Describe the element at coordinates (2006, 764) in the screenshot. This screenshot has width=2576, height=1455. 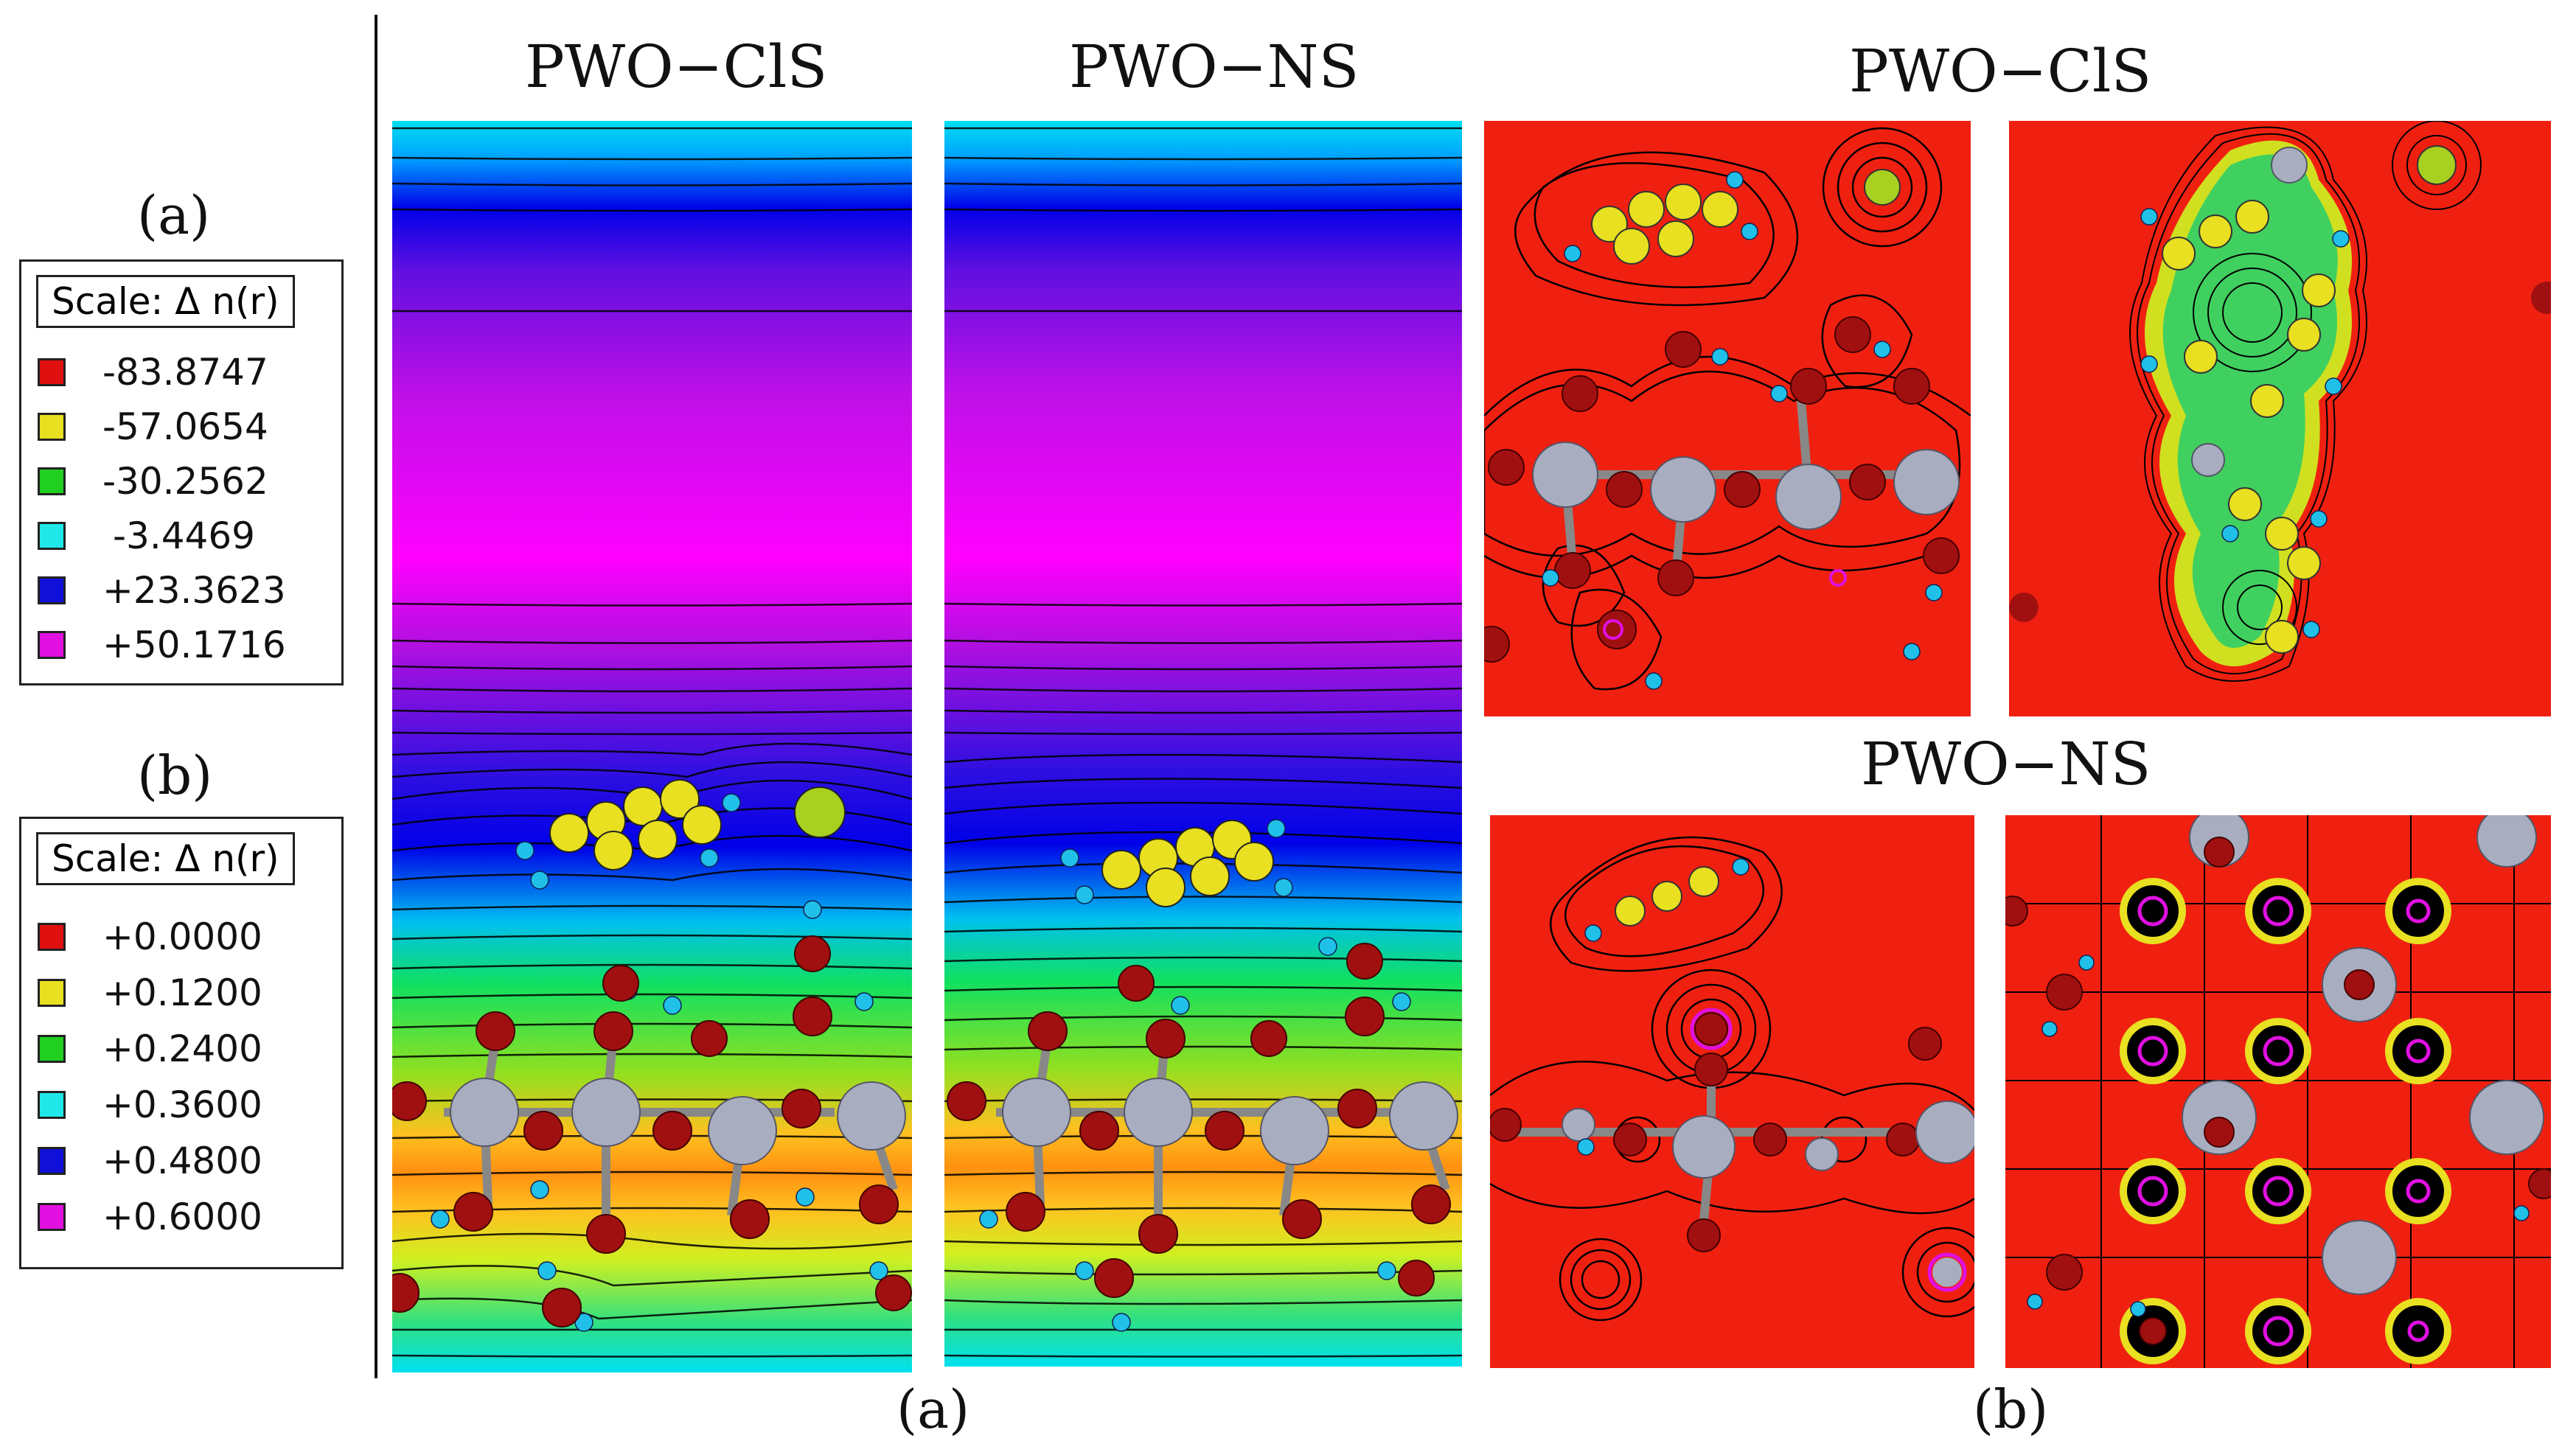
I see `title-panel-b-bottom: PWO−NS` at that location.